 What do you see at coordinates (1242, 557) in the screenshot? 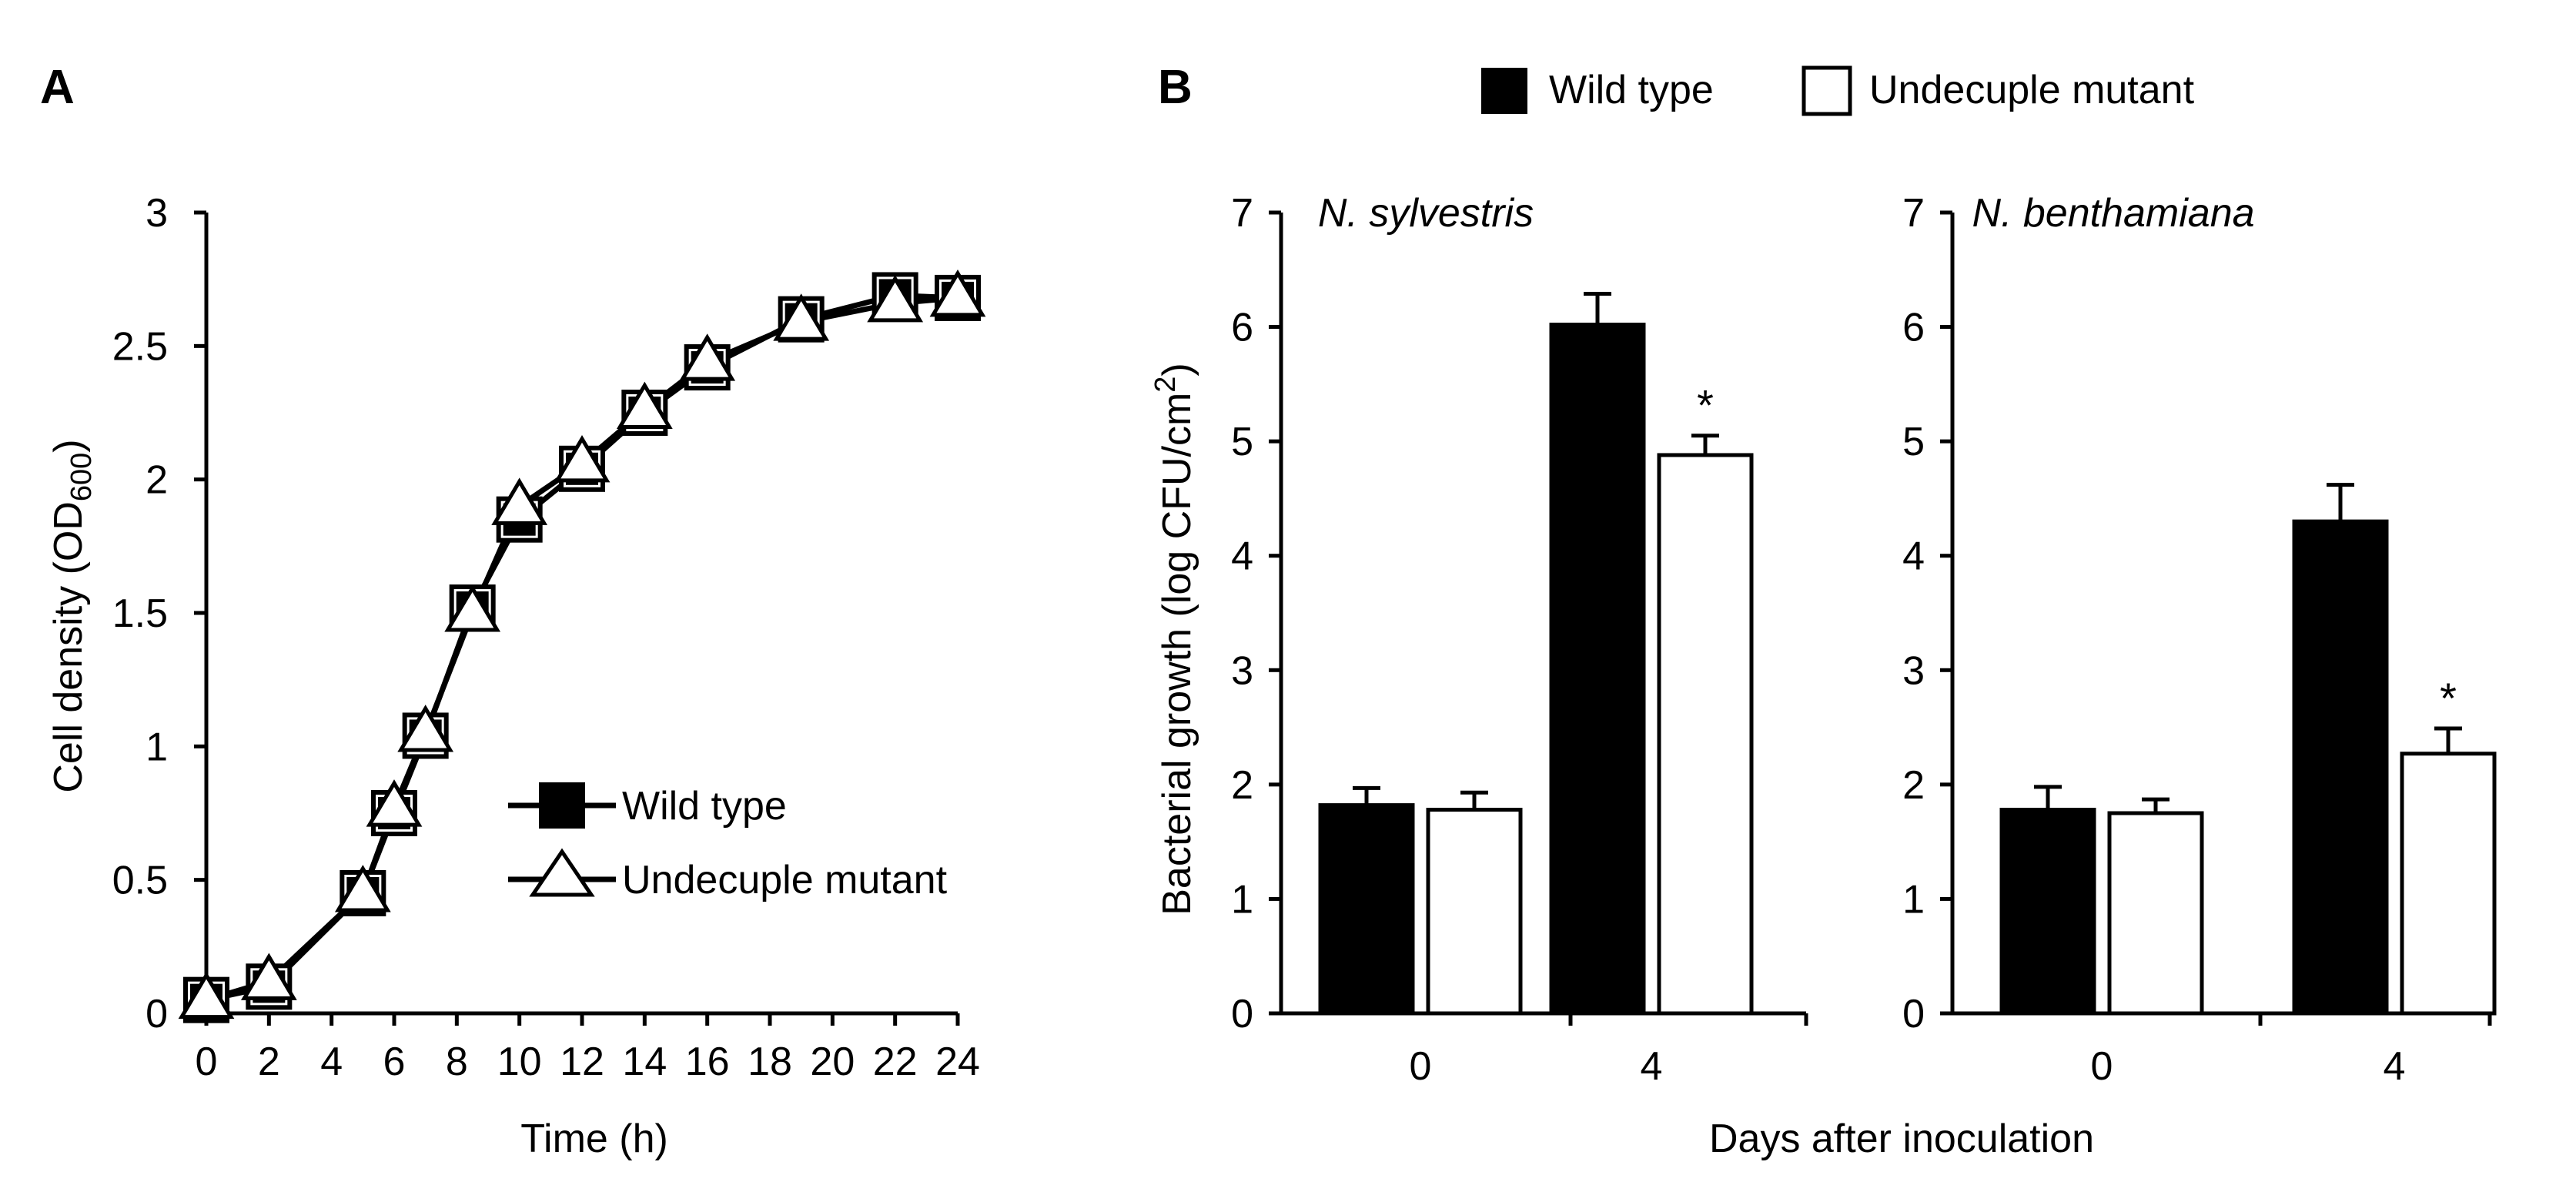
I see `b1-y-tick-label: 4` at bounding box center [1242, 557].